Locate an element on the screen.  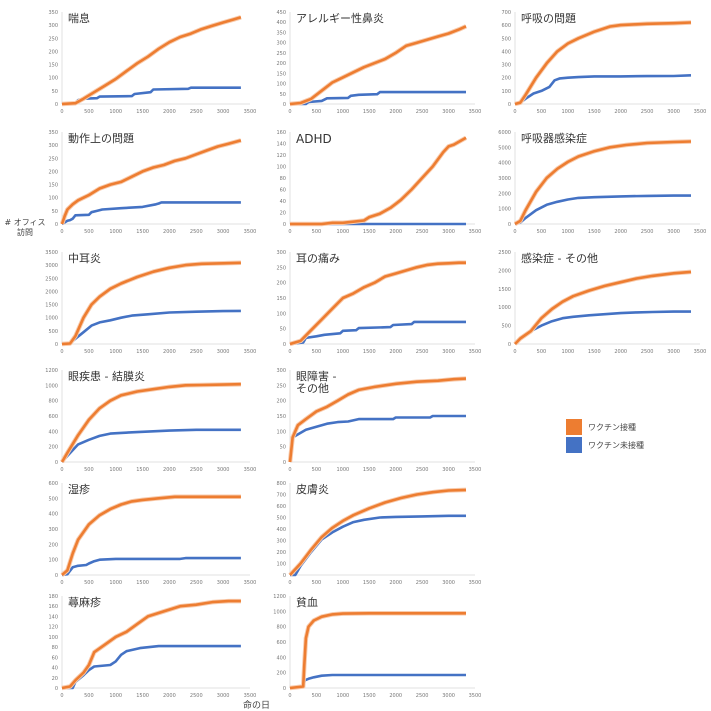
y-tick-label: 500 is located at coordinates (53, 332).